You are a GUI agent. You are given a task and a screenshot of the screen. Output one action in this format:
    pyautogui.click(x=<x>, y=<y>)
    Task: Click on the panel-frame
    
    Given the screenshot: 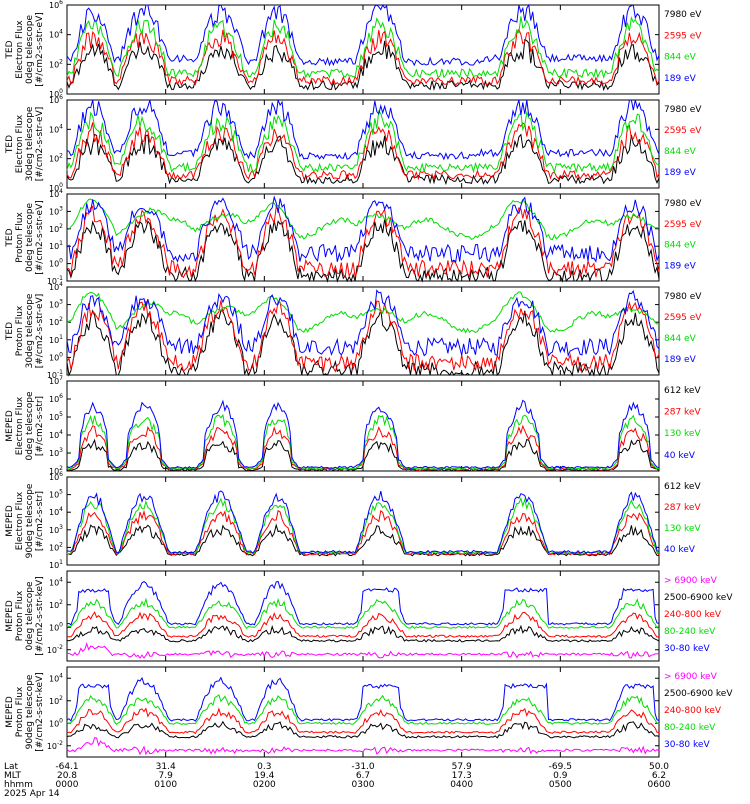 What is the action you would take?
    pyautogui.click(x=363, y=144)
    